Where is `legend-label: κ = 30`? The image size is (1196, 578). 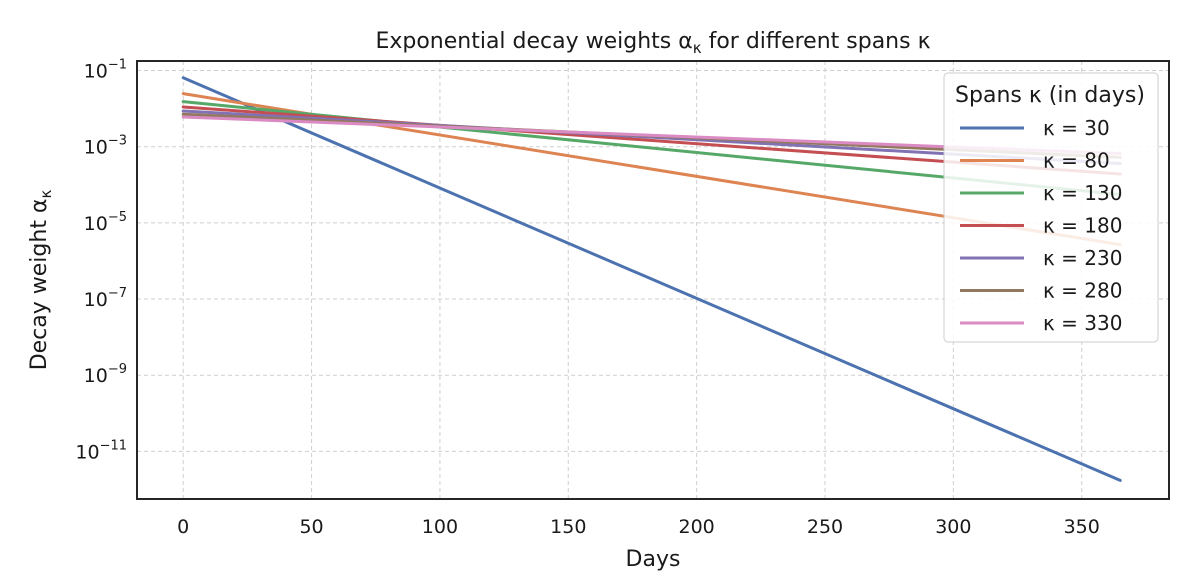
legend-label: κ = 30 is located at coordinates (1076, 128).